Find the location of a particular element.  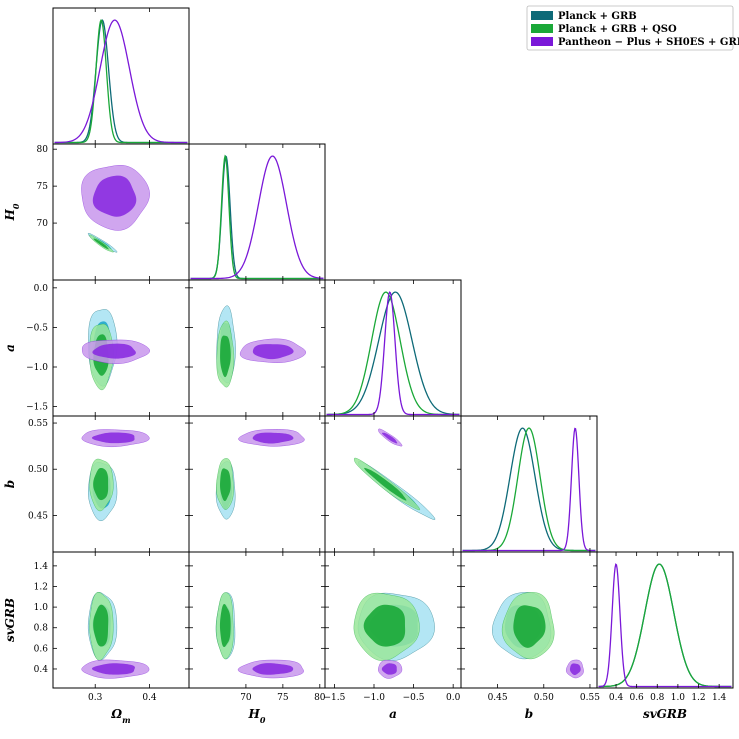

x-tick-label-a: 0.0 is located at coordinates (453, 698).